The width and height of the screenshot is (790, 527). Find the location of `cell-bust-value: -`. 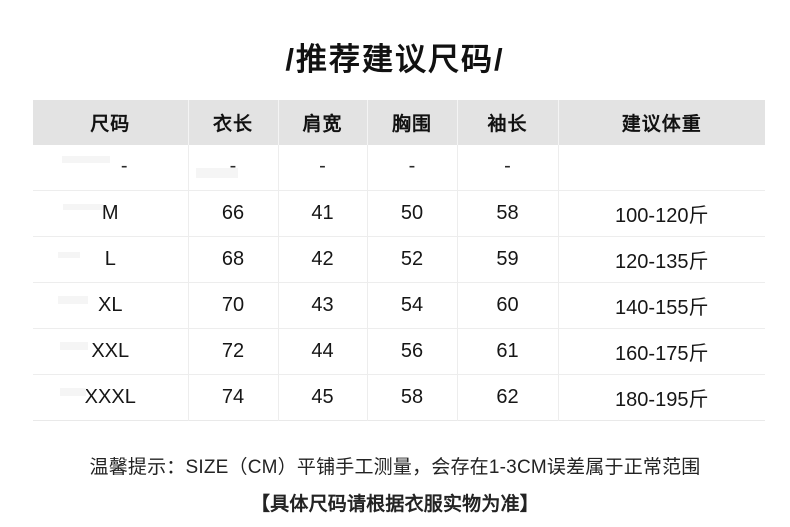

cell-bust-value: - is located at coordinates (412, 166).